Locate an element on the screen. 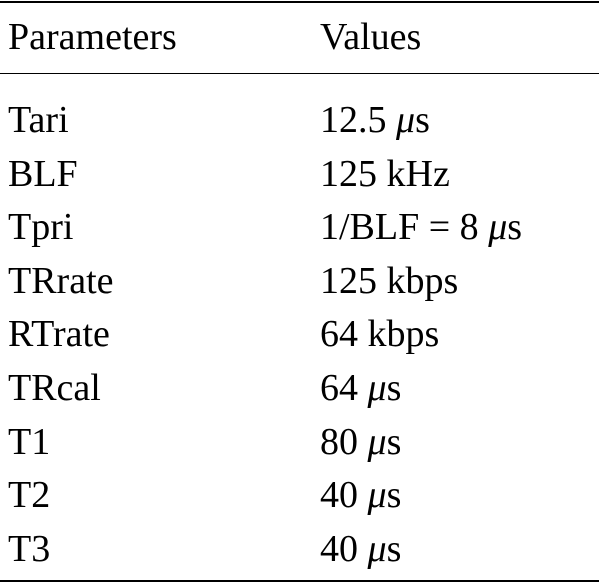  table-cell: 64 μs is located at coordinates (361, 388).